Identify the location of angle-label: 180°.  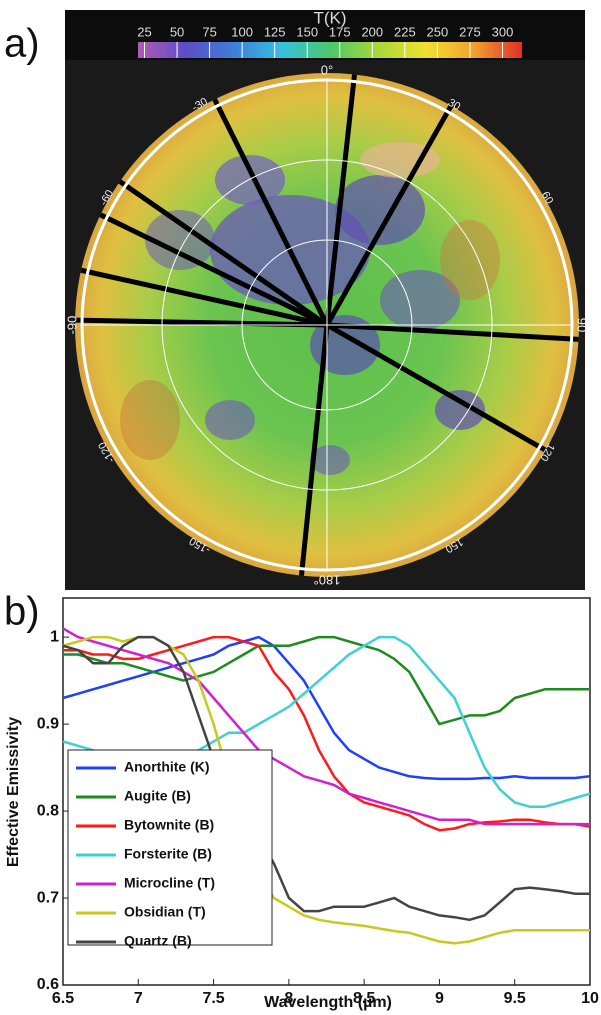
(327, 580).